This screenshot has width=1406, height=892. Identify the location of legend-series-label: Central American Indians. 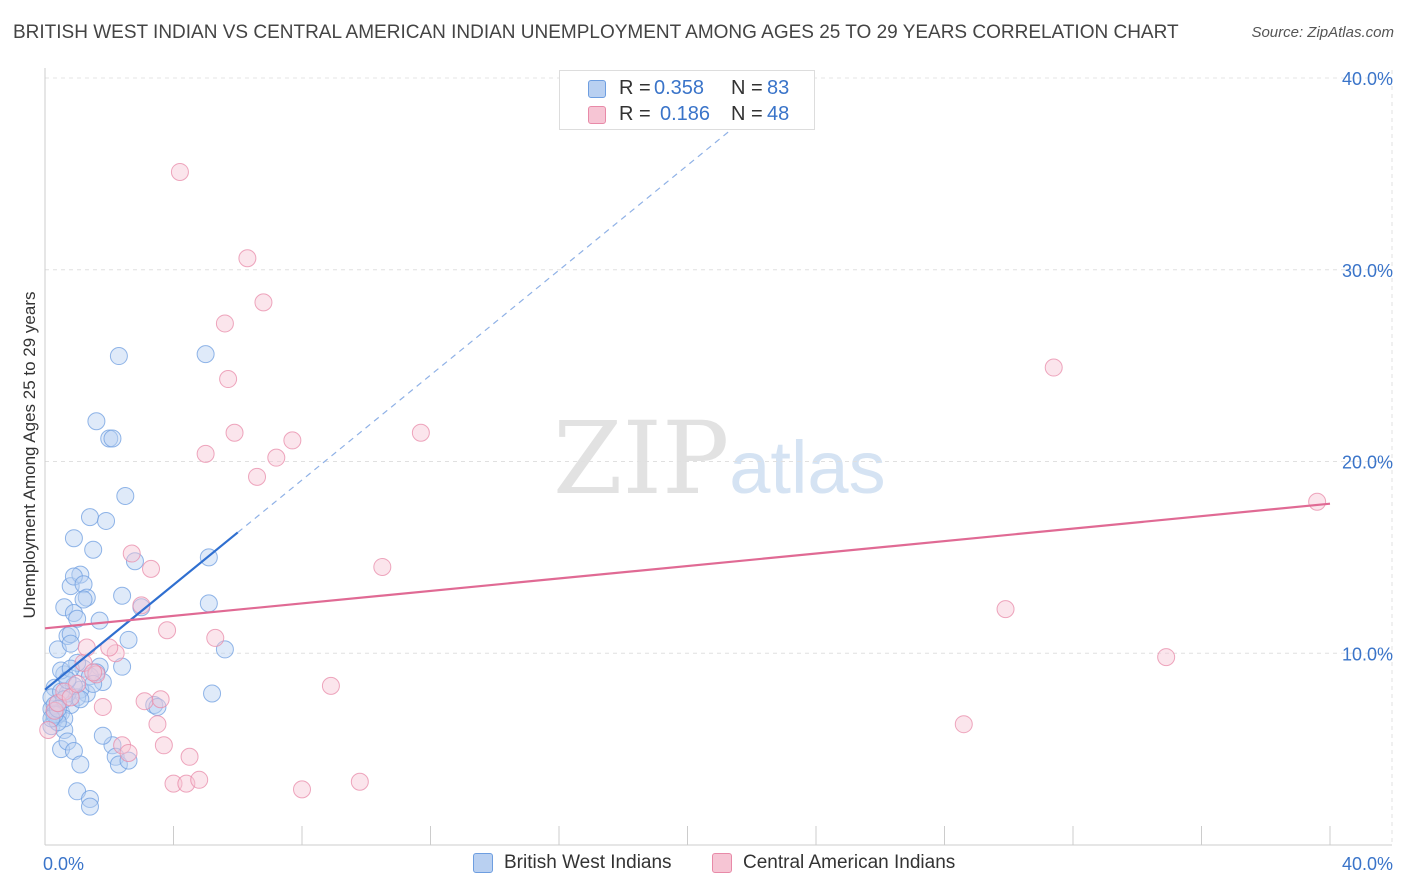
(849, 862).